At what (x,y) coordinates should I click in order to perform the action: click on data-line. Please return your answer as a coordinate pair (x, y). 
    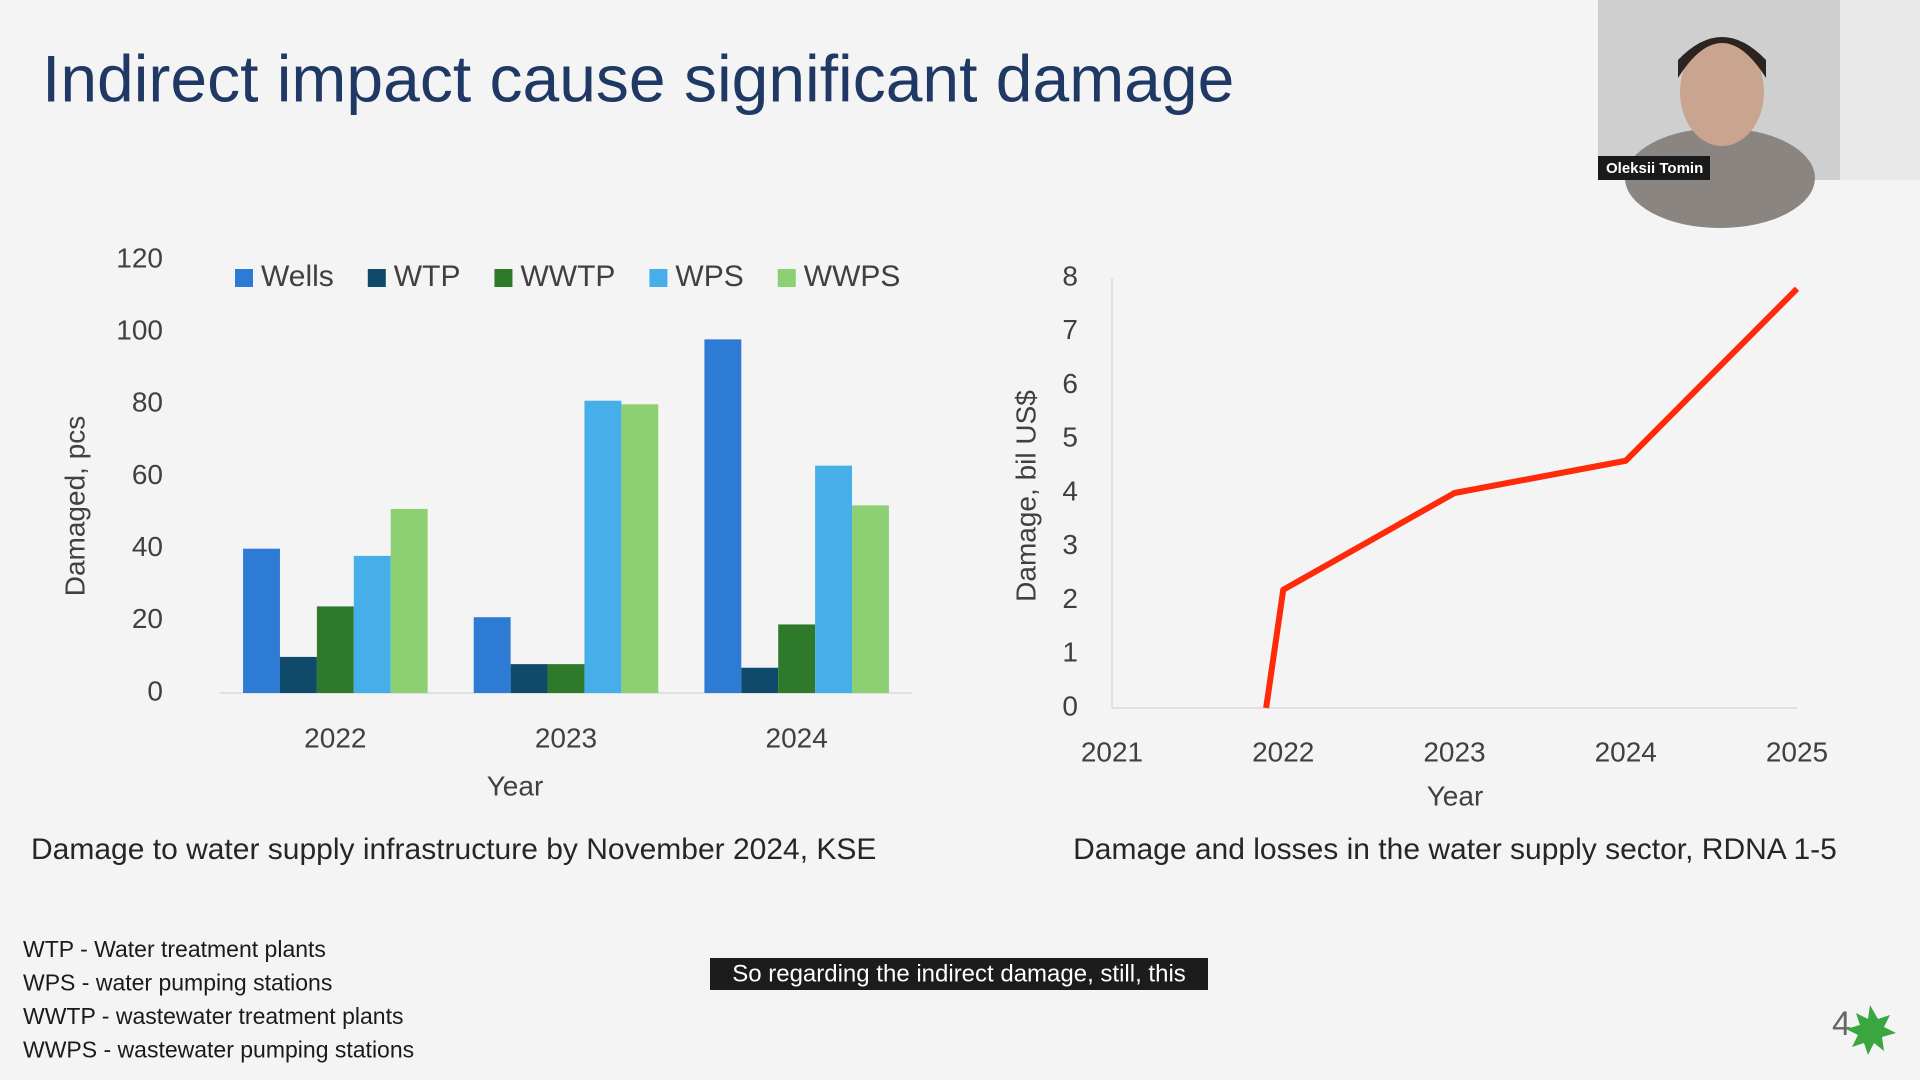
    Looking at the image, I should click on (1531, 497).